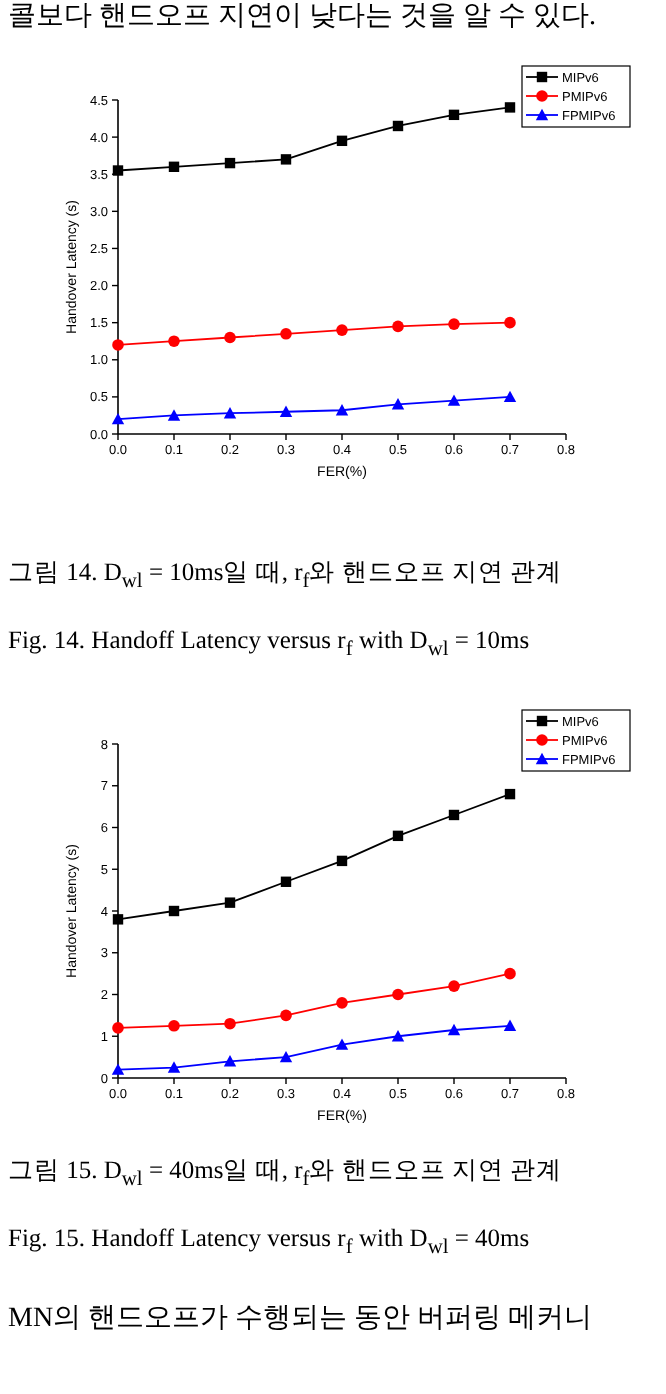  Describe the element at coordinates (270, 644) in the screenshot. I see `caption: Fig. 14. Handoff Latency versus r$_{f}$ with D$_{wl}$ = 10ms` at that location.